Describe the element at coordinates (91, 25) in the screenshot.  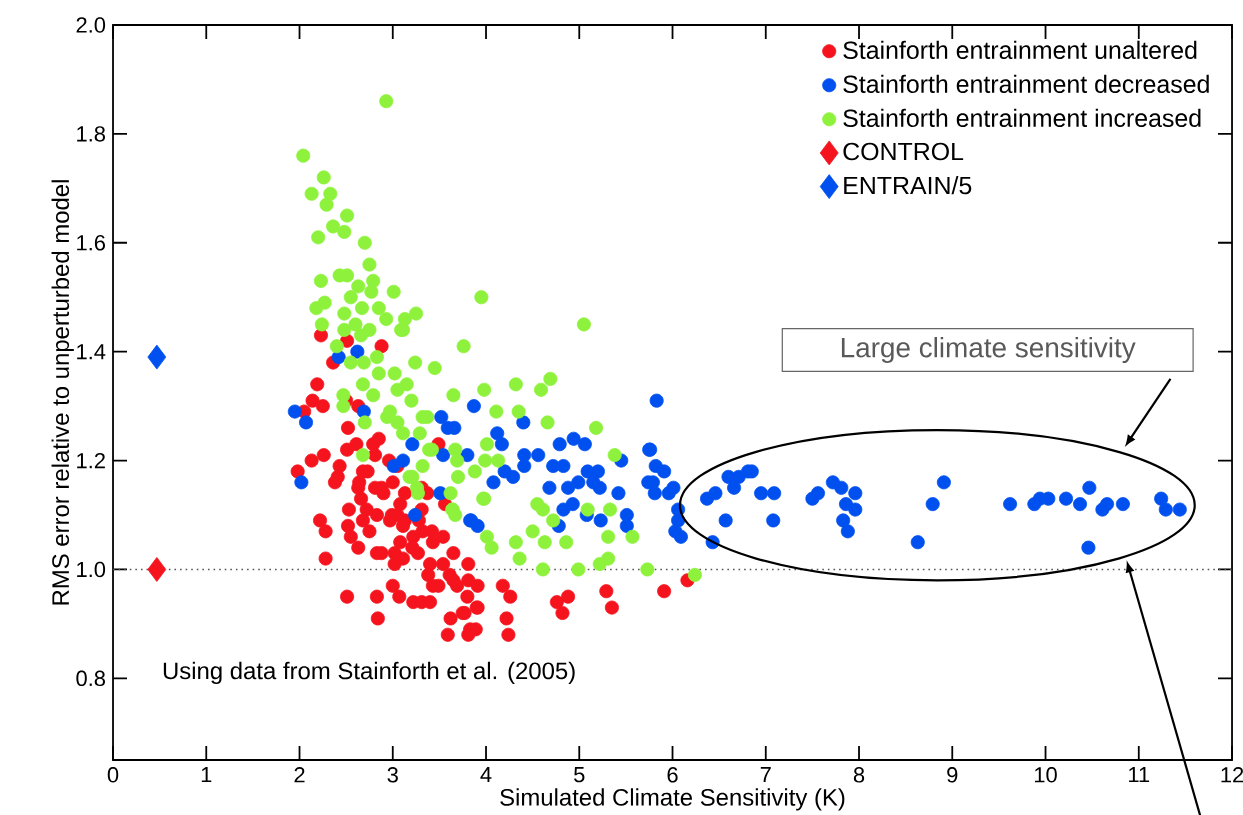
I see `y-tick-label: 2.0` at that location.